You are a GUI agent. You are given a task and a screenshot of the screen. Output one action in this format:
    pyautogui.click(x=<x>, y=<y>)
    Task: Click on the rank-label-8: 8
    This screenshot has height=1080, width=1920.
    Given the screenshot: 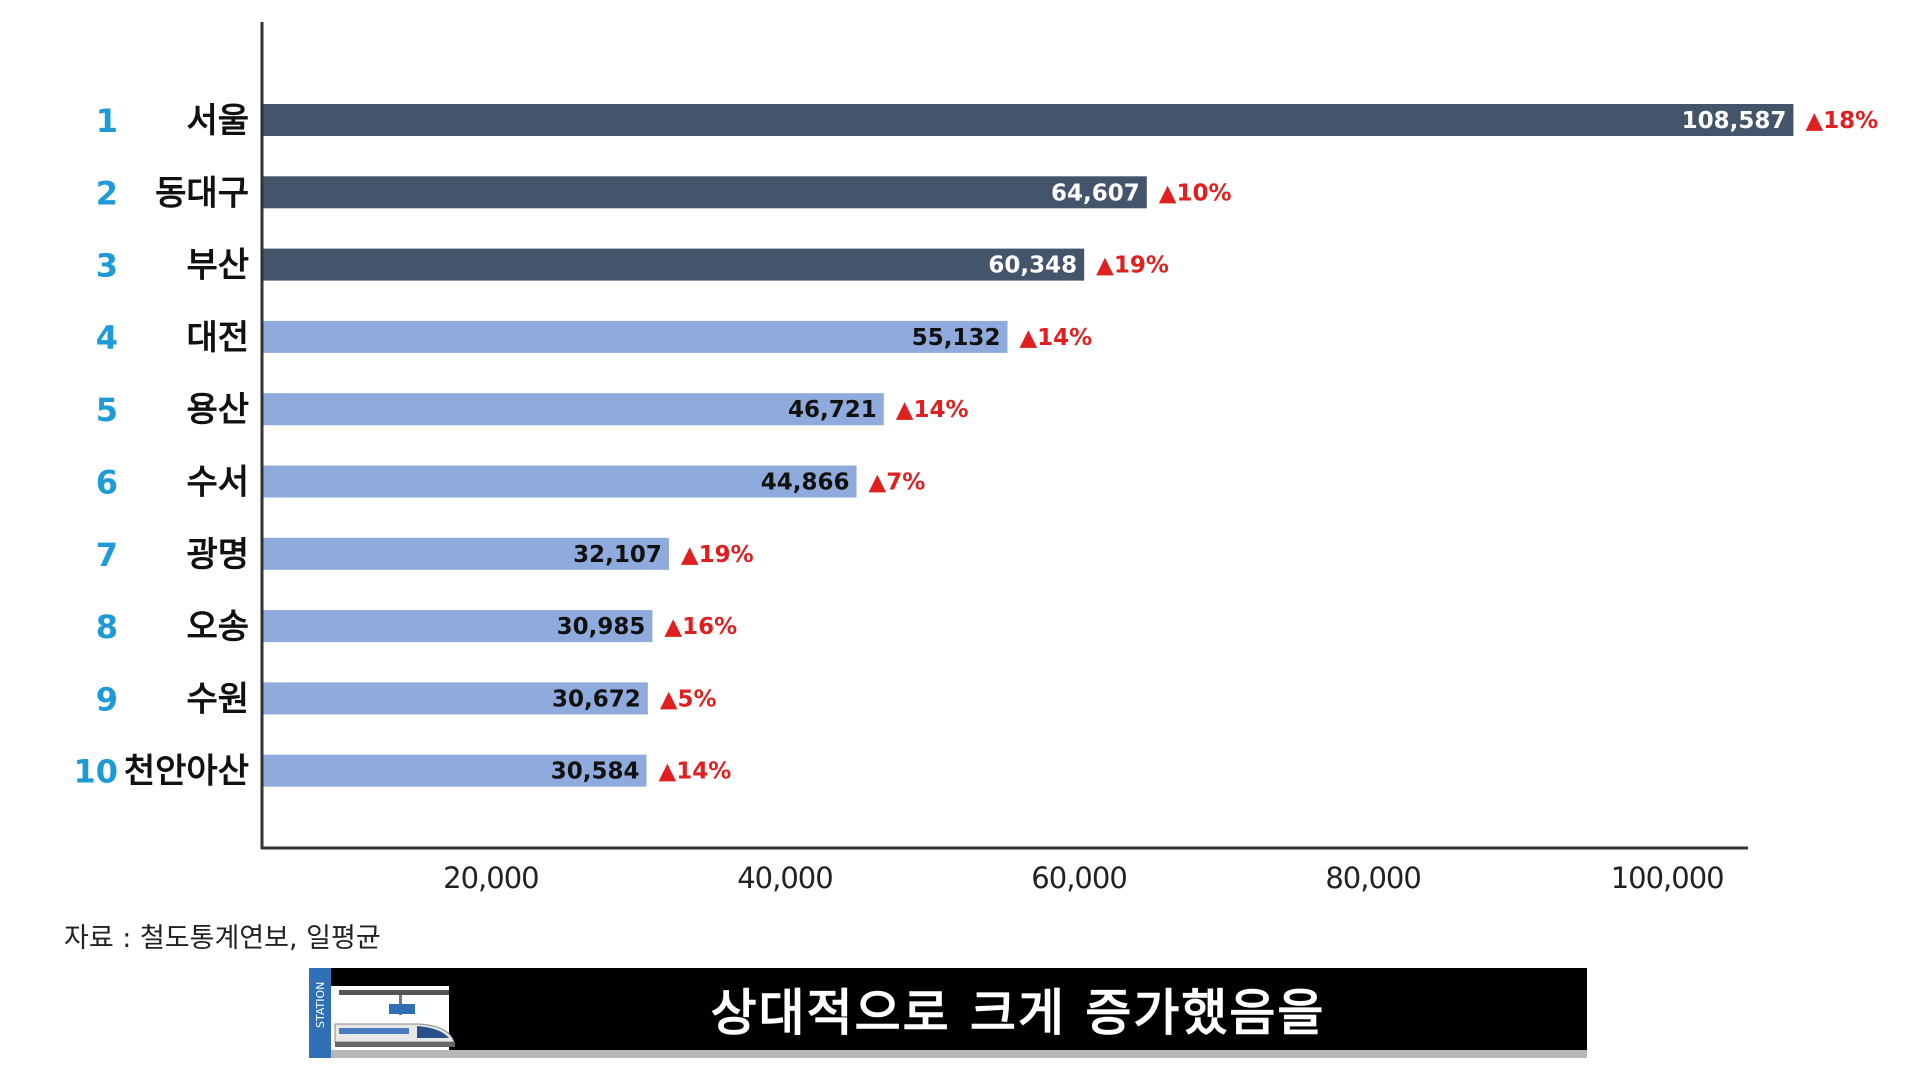 What is the action you would take?
    pyautogui.click(x=107, y=627)
    